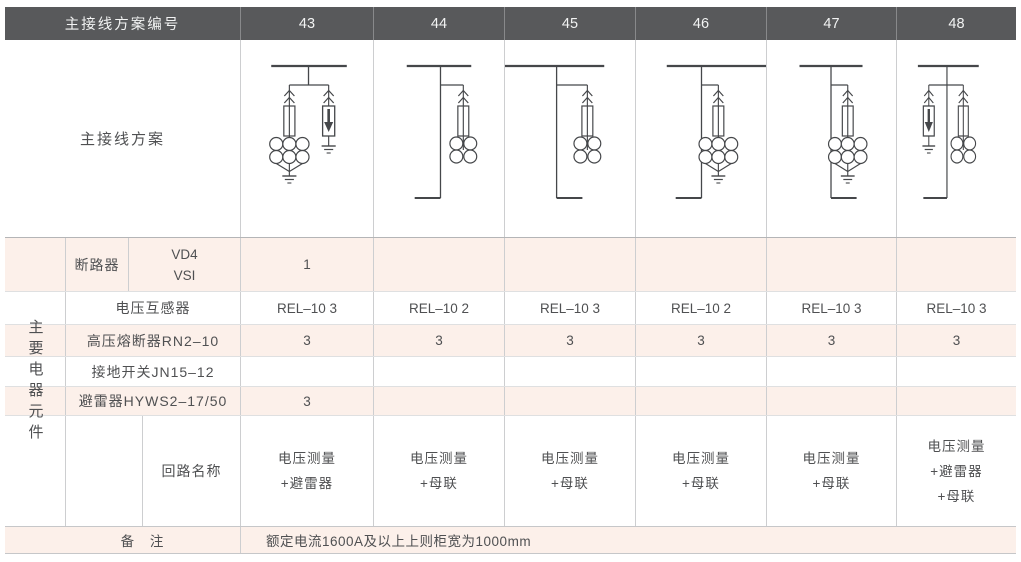  Describe the element at coordinates (306, 340) in the screenshot. I see `hv-fuse-value-43: 3` at that location.